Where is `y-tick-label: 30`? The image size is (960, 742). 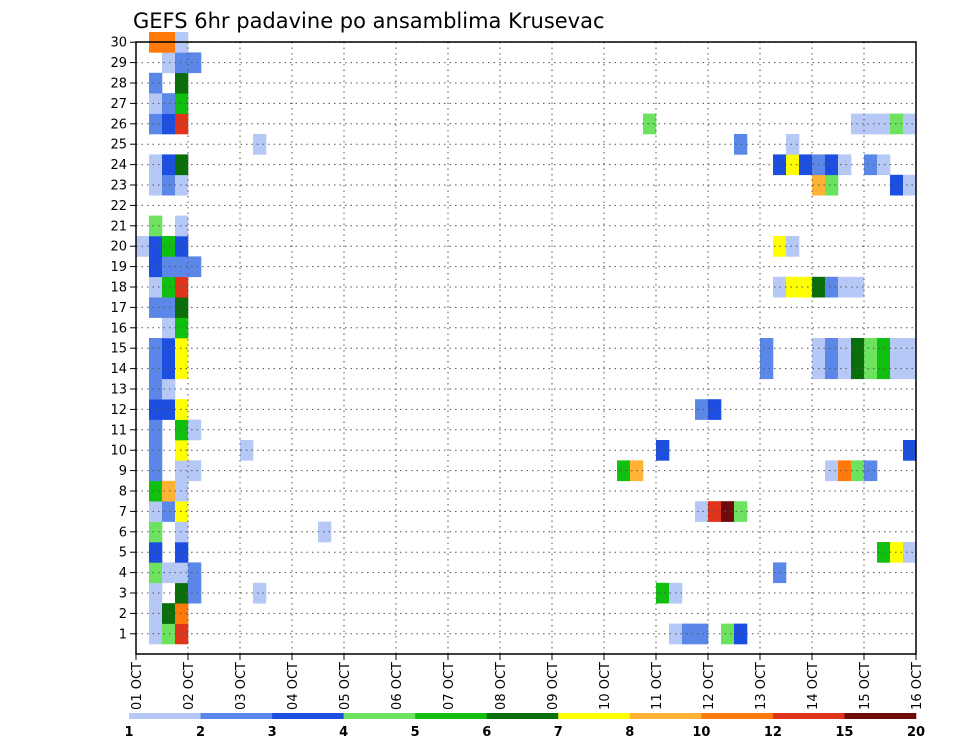
y-tick-label: 30 is located at coordinates (118, 43).